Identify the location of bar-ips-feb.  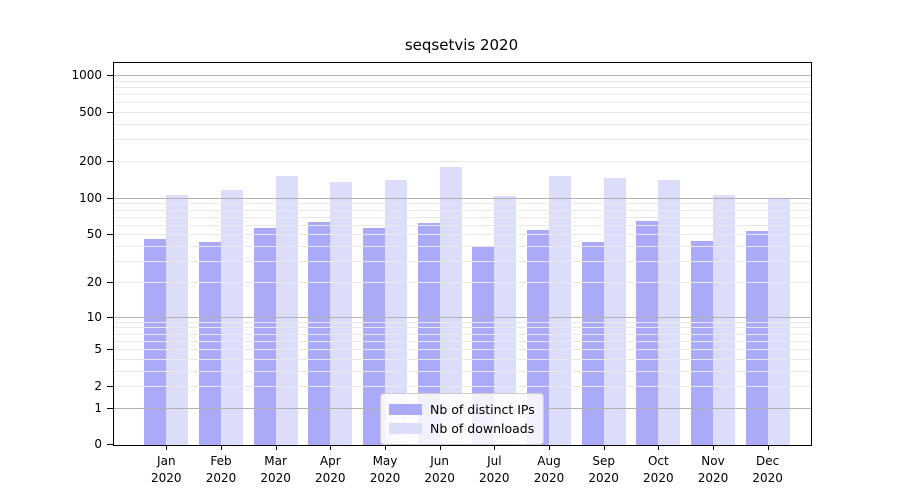
(209, 343).